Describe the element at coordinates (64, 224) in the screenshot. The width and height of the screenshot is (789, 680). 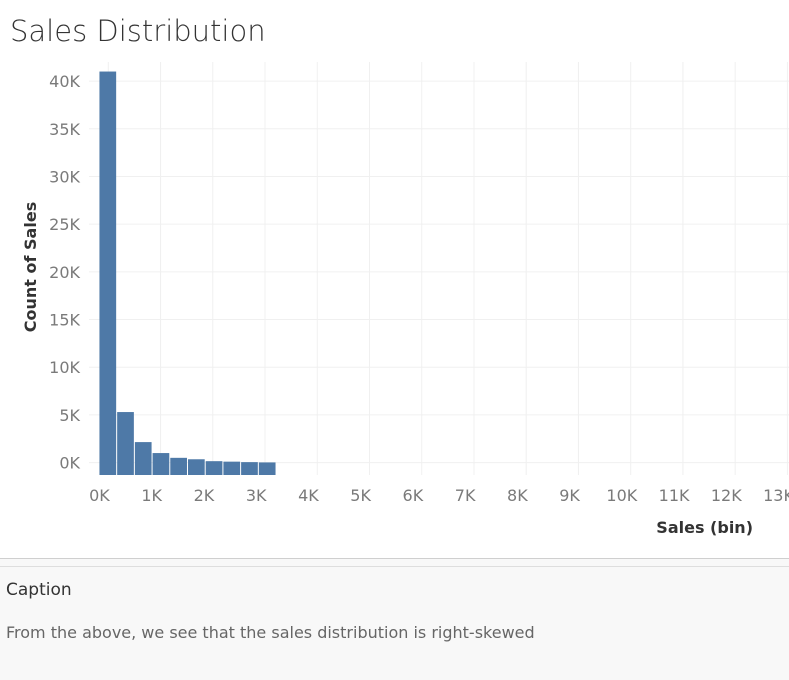
I see `y-tick-label: 25K` at that location.